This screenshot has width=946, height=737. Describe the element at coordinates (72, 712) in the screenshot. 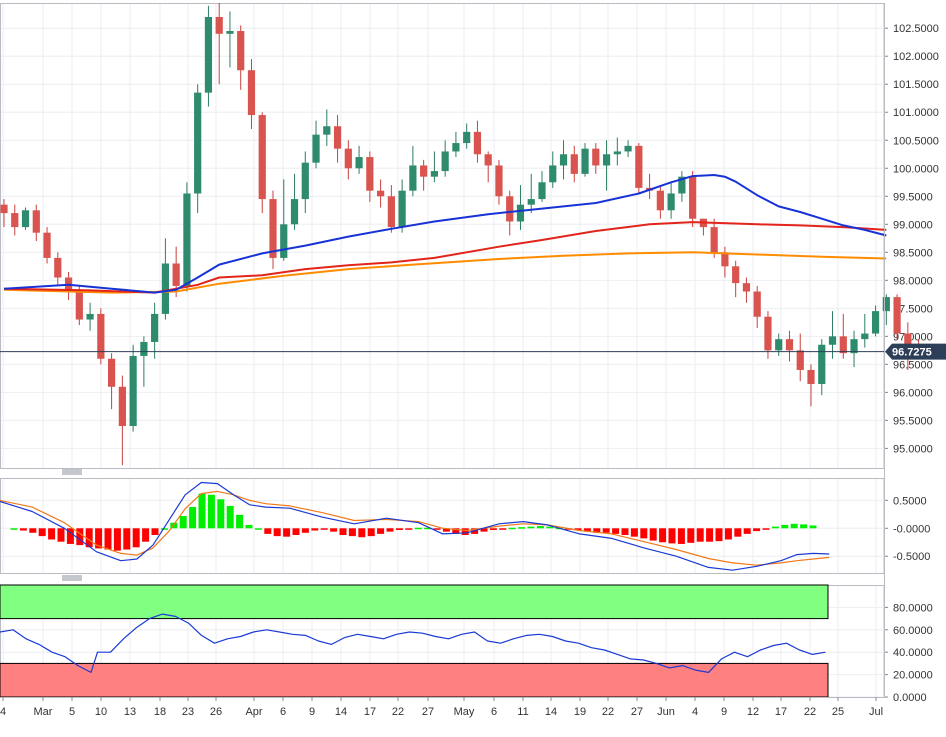

I see `x-axis-tick-label: 5` at that location.